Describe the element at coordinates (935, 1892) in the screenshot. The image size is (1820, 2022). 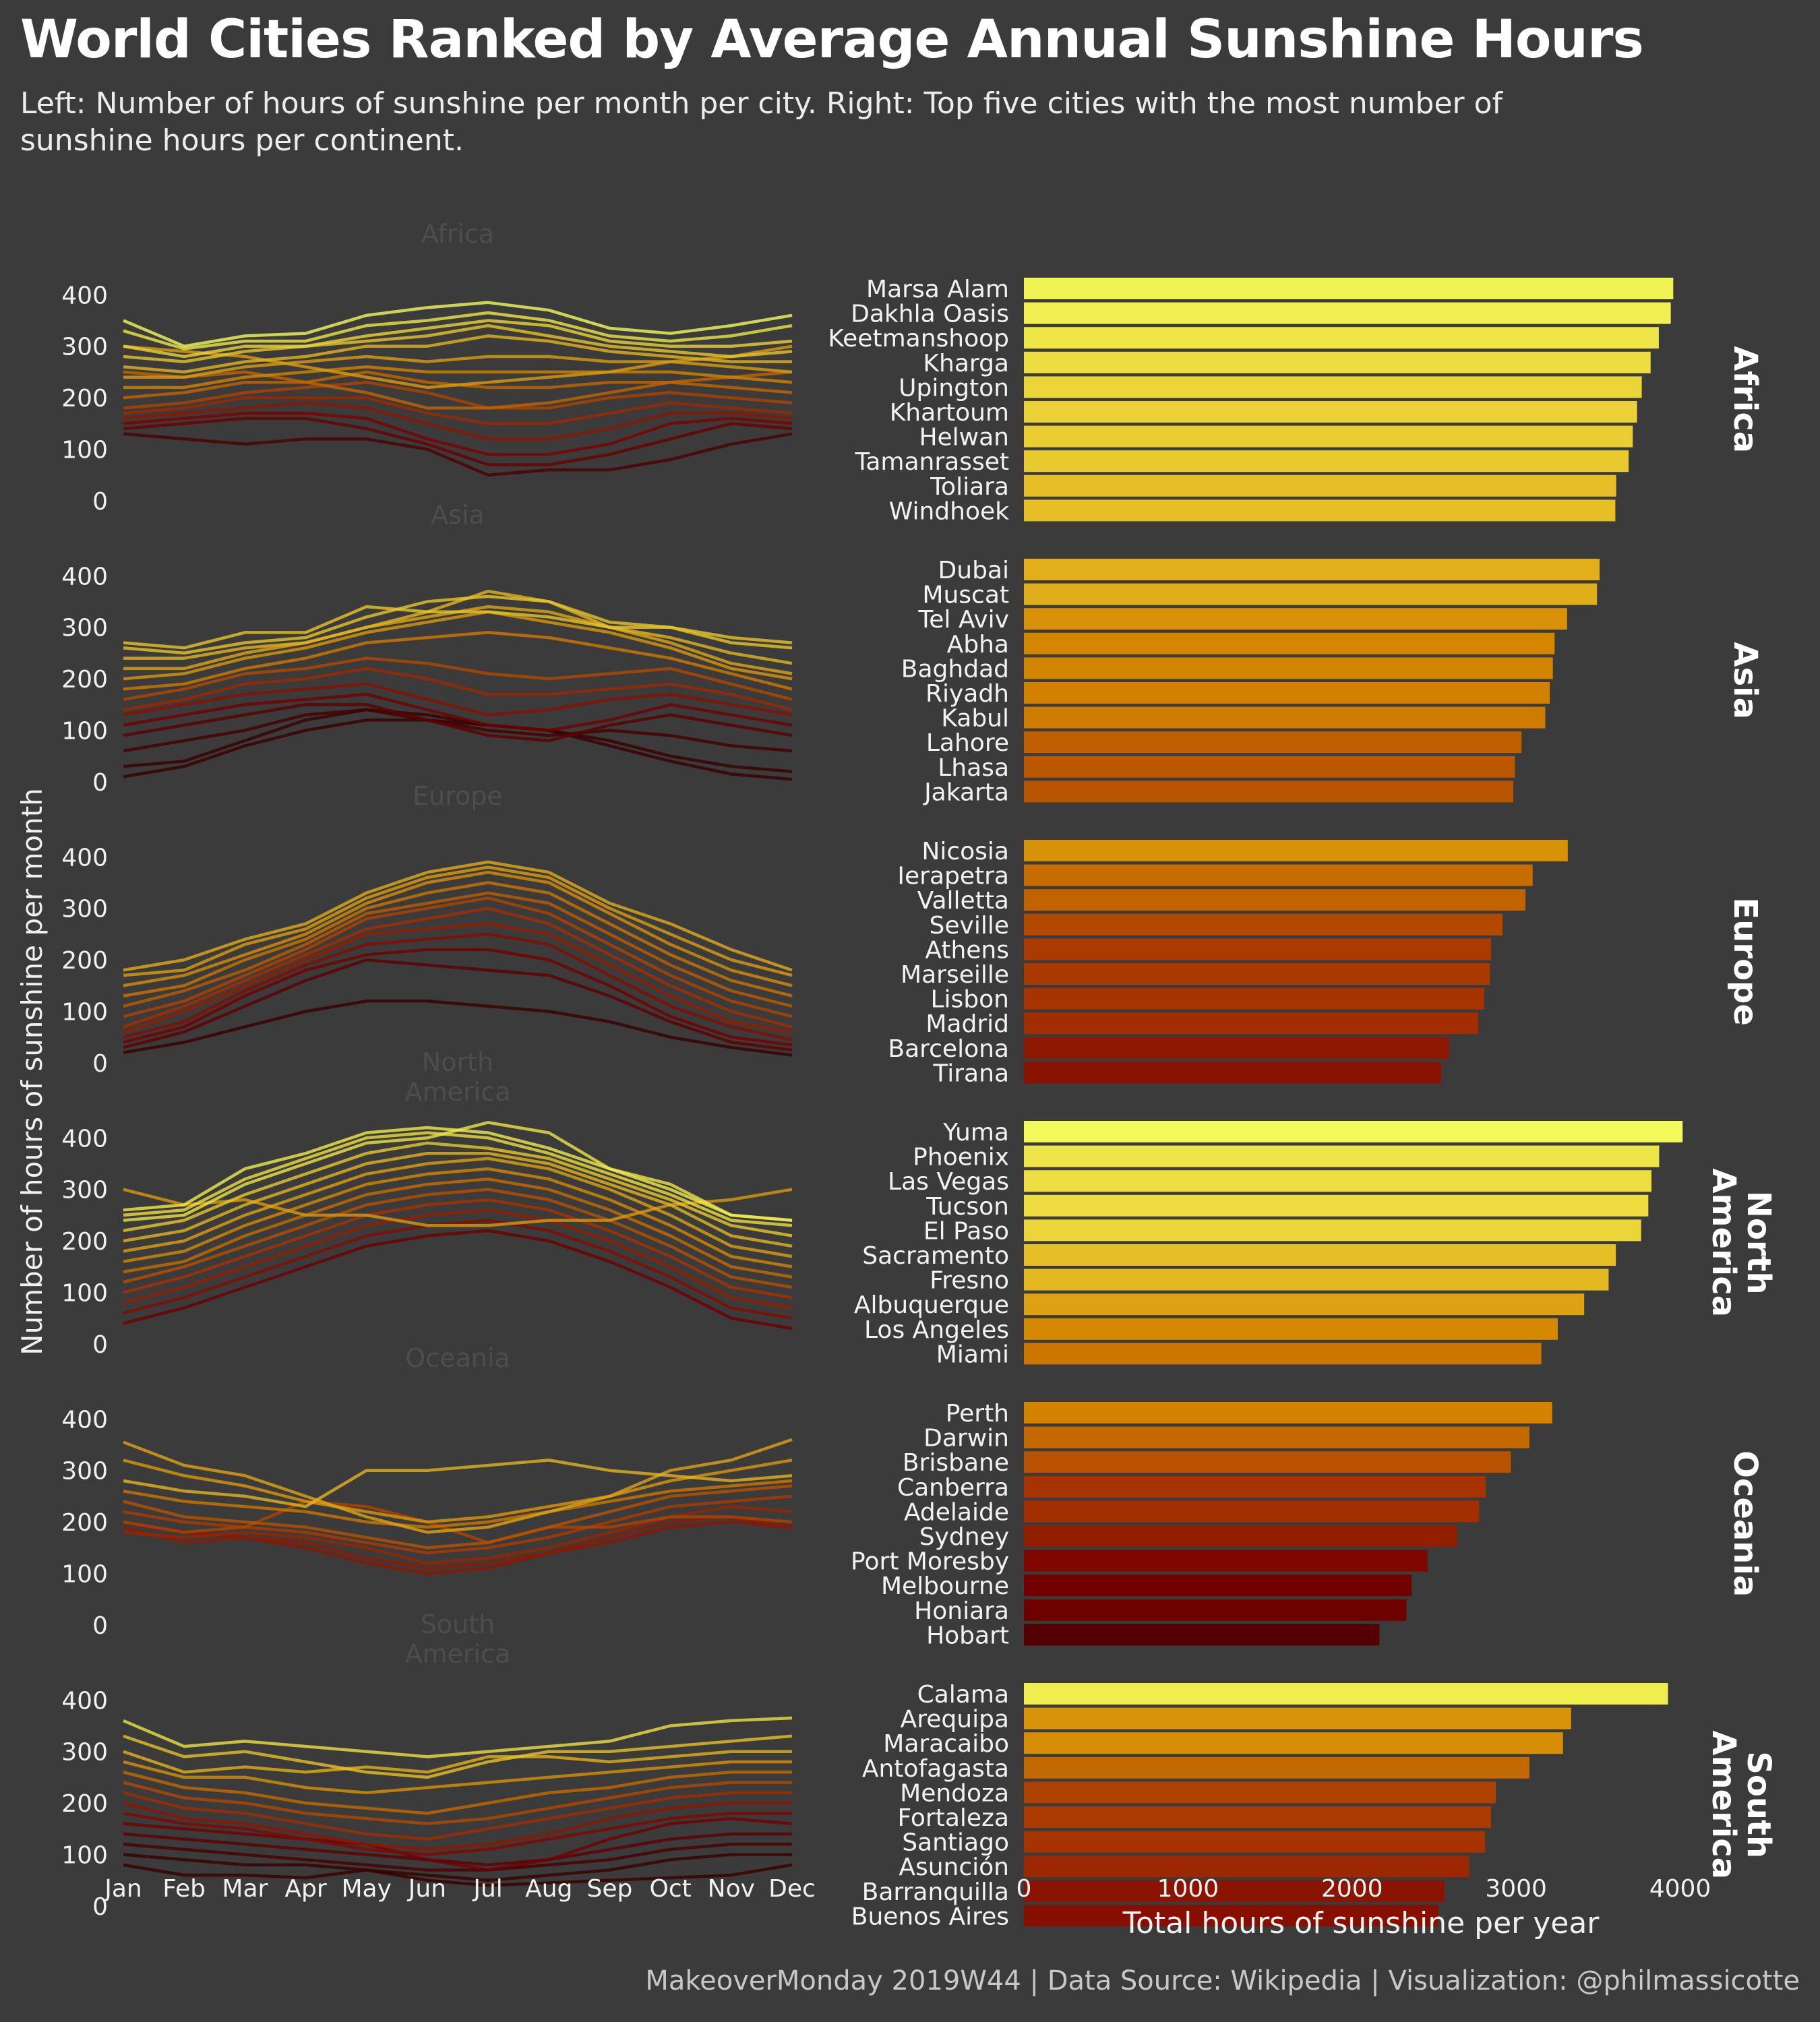
I see `city-label: Barranquilla` at that location.